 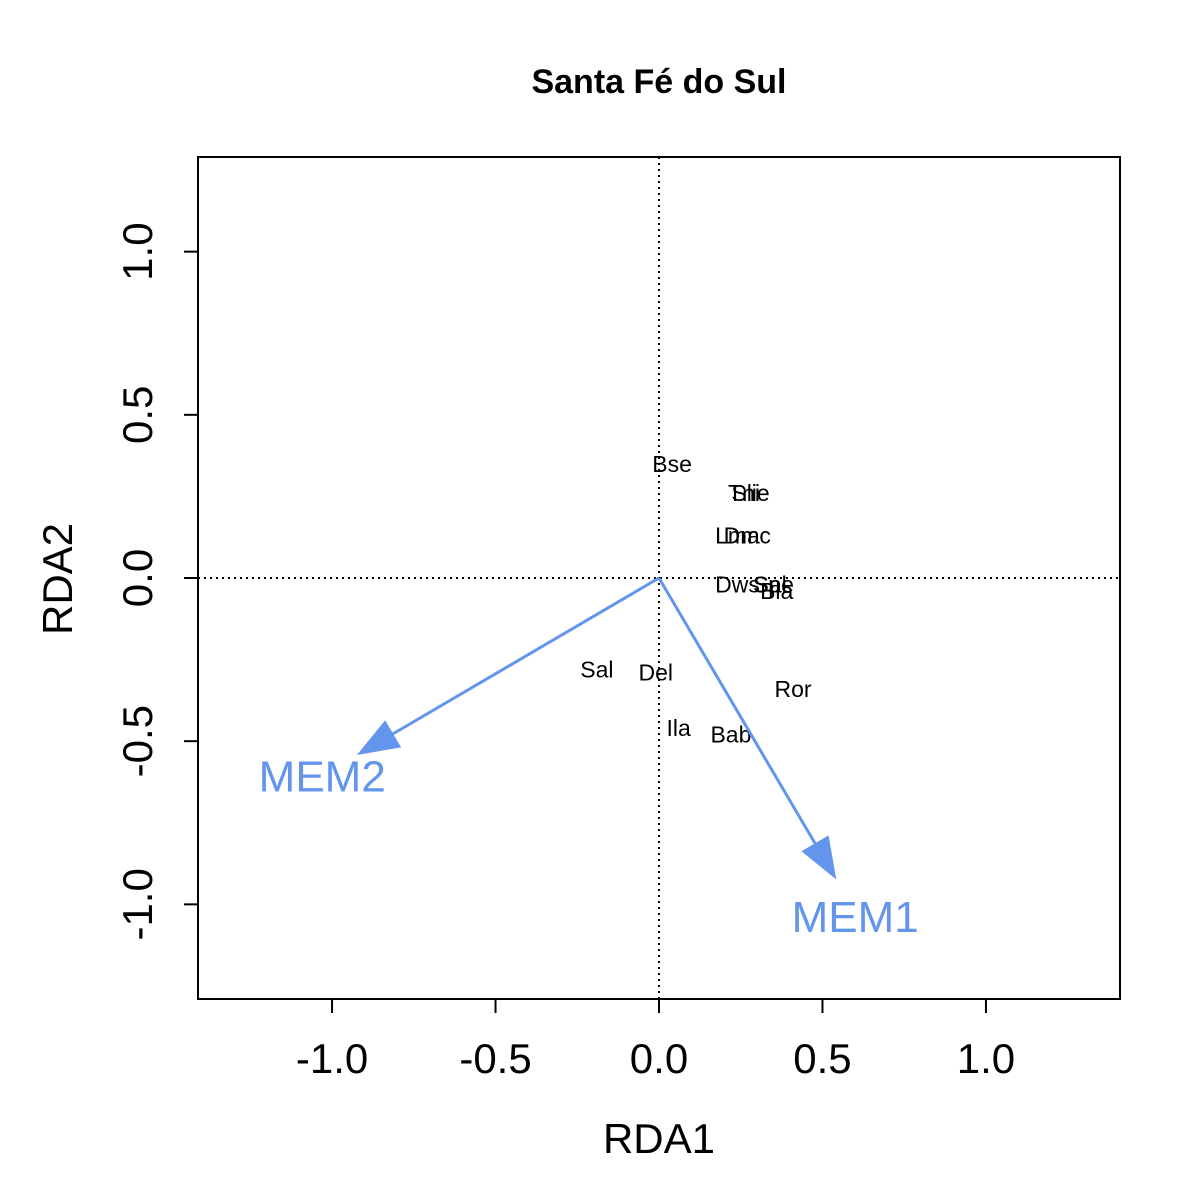 What do you see at coordinates (659, 1058) in the screenshot?
I see `x-tick-label: 0.0` at bounding box center [659, 1058].